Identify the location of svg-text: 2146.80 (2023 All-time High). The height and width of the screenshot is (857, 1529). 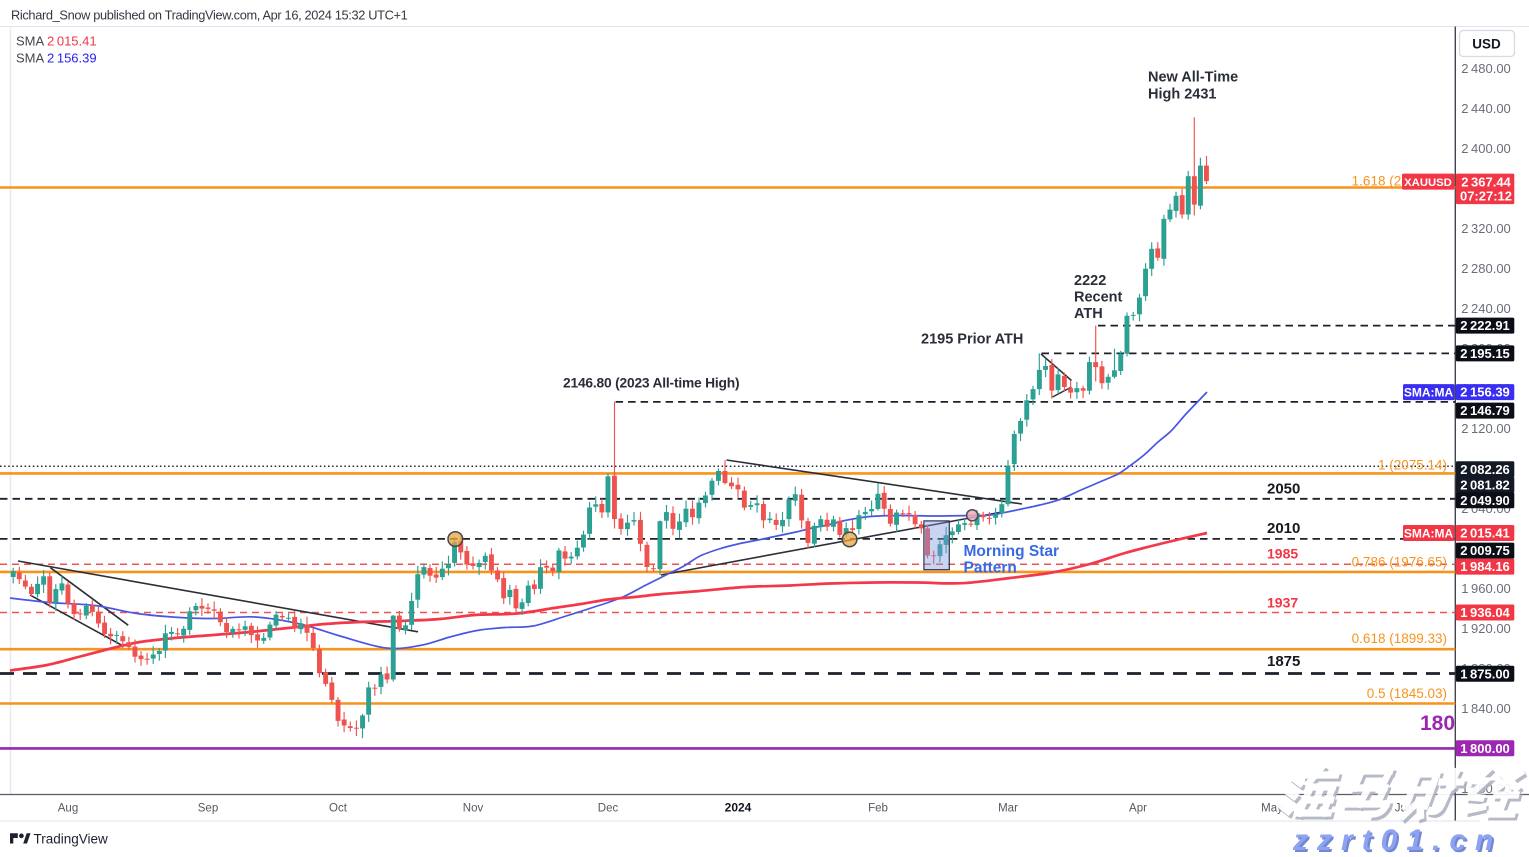
(651, 382).